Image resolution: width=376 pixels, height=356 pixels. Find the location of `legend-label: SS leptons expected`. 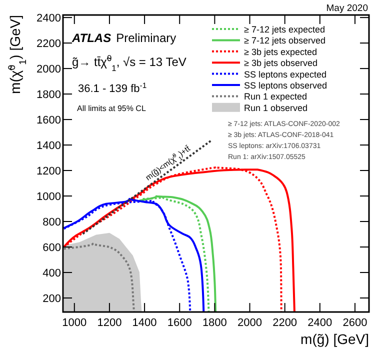

legend-label: SS leptons expected is located at coordinates (285, 74).